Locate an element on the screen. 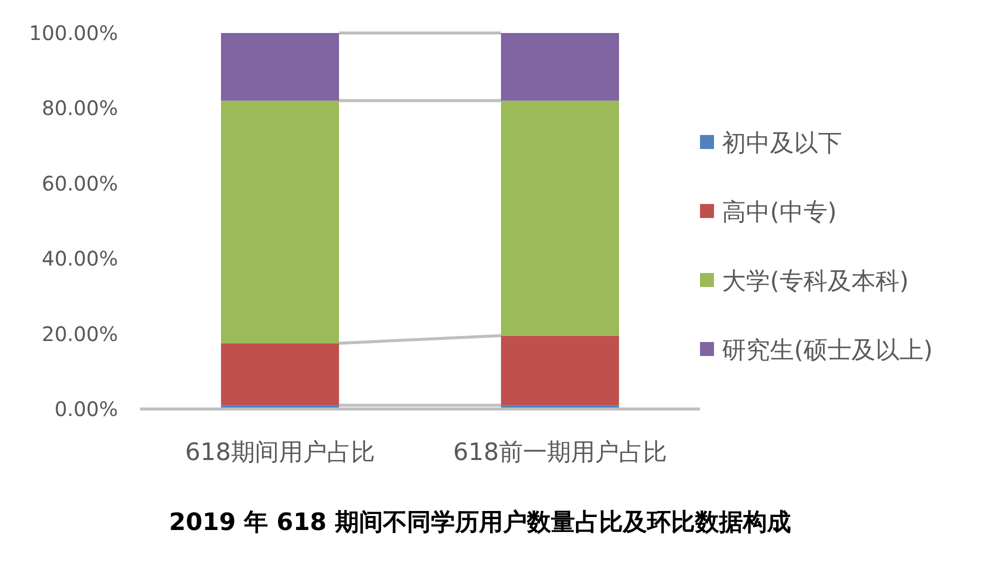  y-tick-label: 40.00% is located at coordinates (80, 258).